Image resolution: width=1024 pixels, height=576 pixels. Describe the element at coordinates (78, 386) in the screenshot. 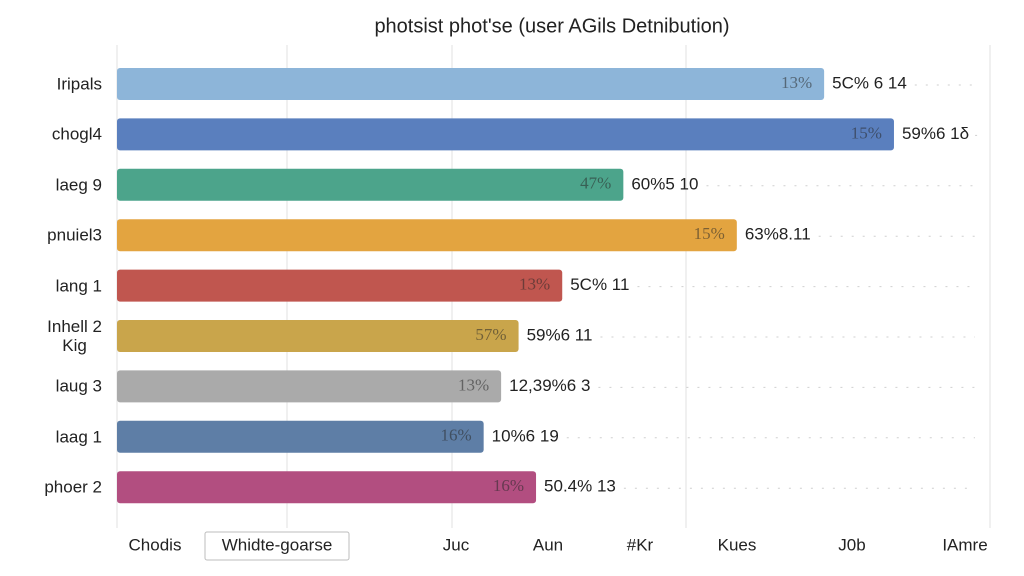

I see `y-tick-label: laug 3` at that location.